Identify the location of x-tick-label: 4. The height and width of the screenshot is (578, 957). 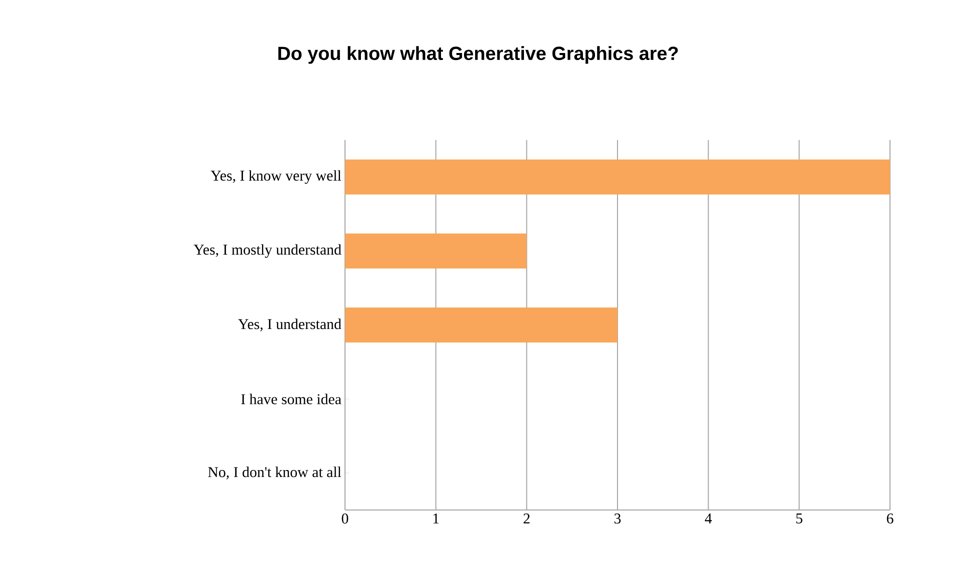
(708, 519).